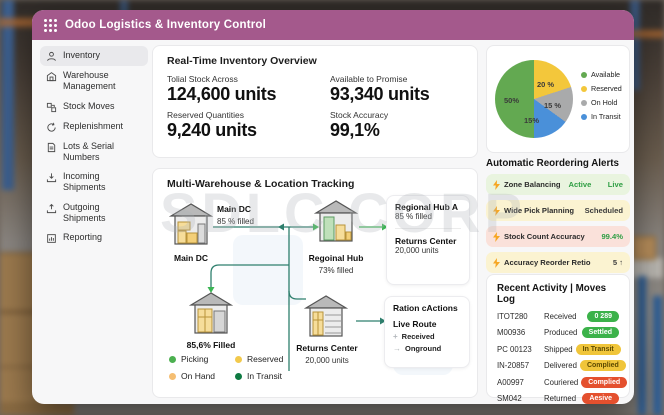 Image resolution: width=664 pixels, height=415 pixels. What do you see at coordinates (414, 336) in the screenshot?
I see `route-item-received: + Received` at bounding box center [414, 336].